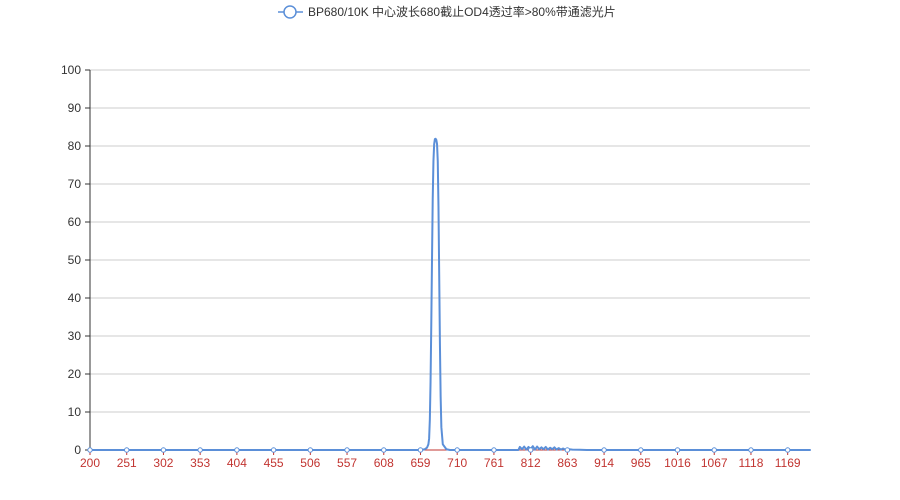 This screenshot has height=500, width=900. What do you see at coordinates (714, 463) in the screenshot?
I see `x-tick-label: 1067` at bounding box center [714, 463].